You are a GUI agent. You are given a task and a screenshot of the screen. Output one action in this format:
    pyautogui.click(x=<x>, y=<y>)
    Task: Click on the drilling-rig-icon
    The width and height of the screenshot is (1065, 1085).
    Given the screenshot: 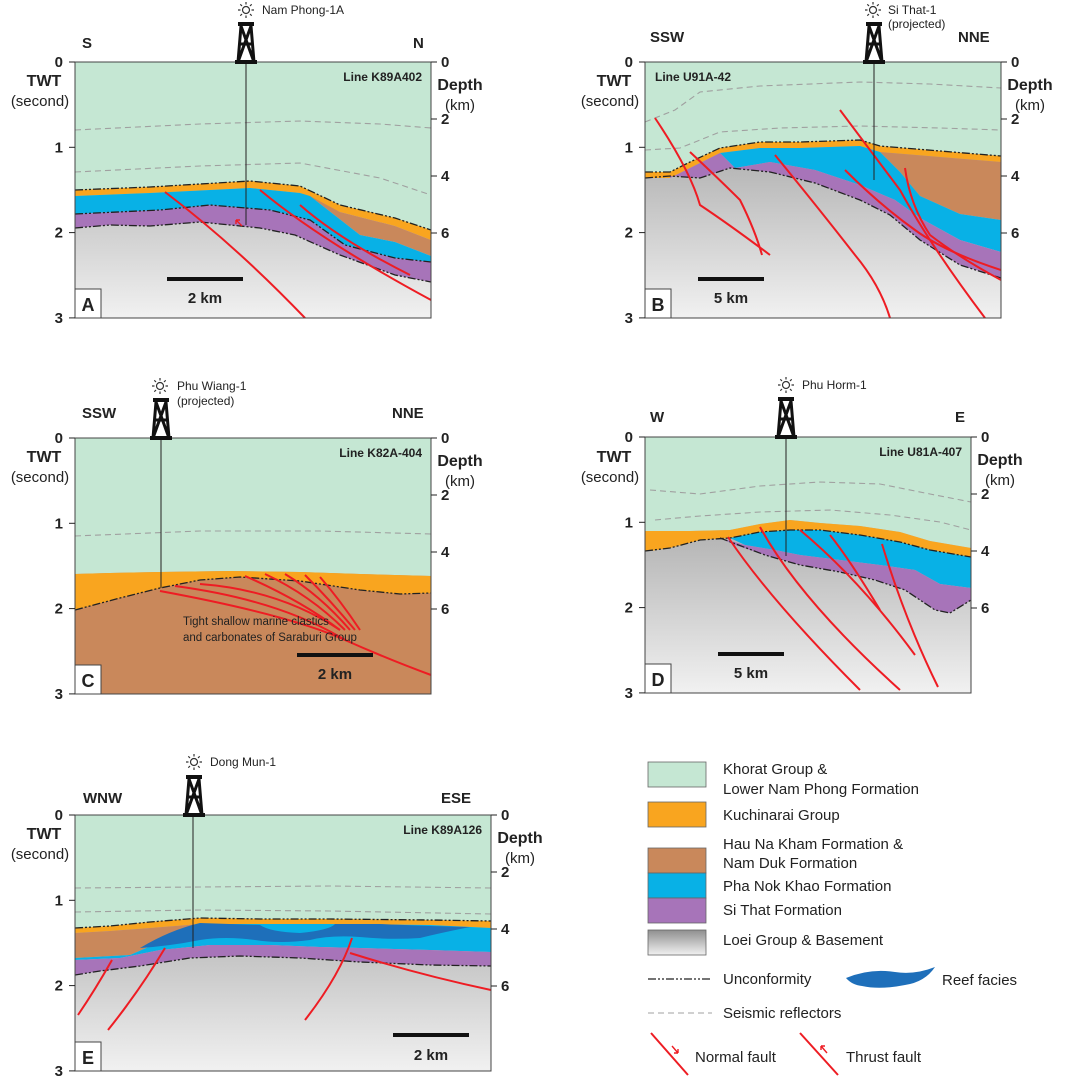 What is the action you would take?
    pyautogui.click(x=161, y=419)
    